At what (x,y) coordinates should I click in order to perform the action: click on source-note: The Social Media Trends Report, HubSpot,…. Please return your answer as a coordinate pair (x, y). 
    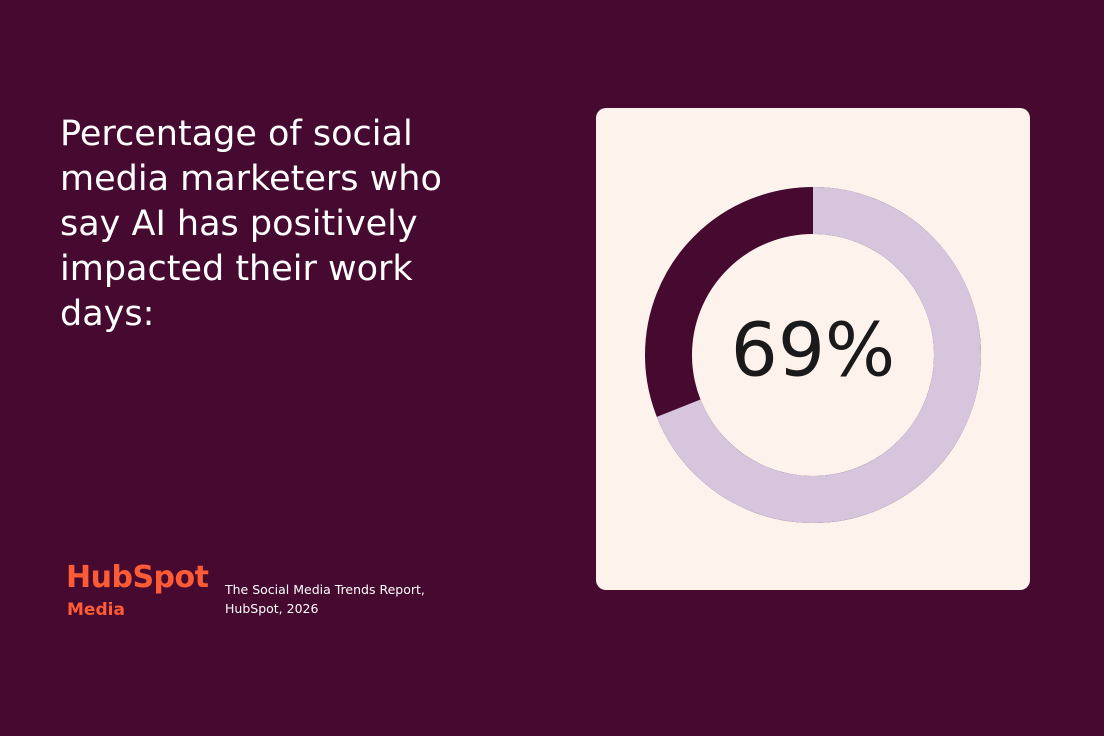
    Looking at the image, I should click on (325, 599).